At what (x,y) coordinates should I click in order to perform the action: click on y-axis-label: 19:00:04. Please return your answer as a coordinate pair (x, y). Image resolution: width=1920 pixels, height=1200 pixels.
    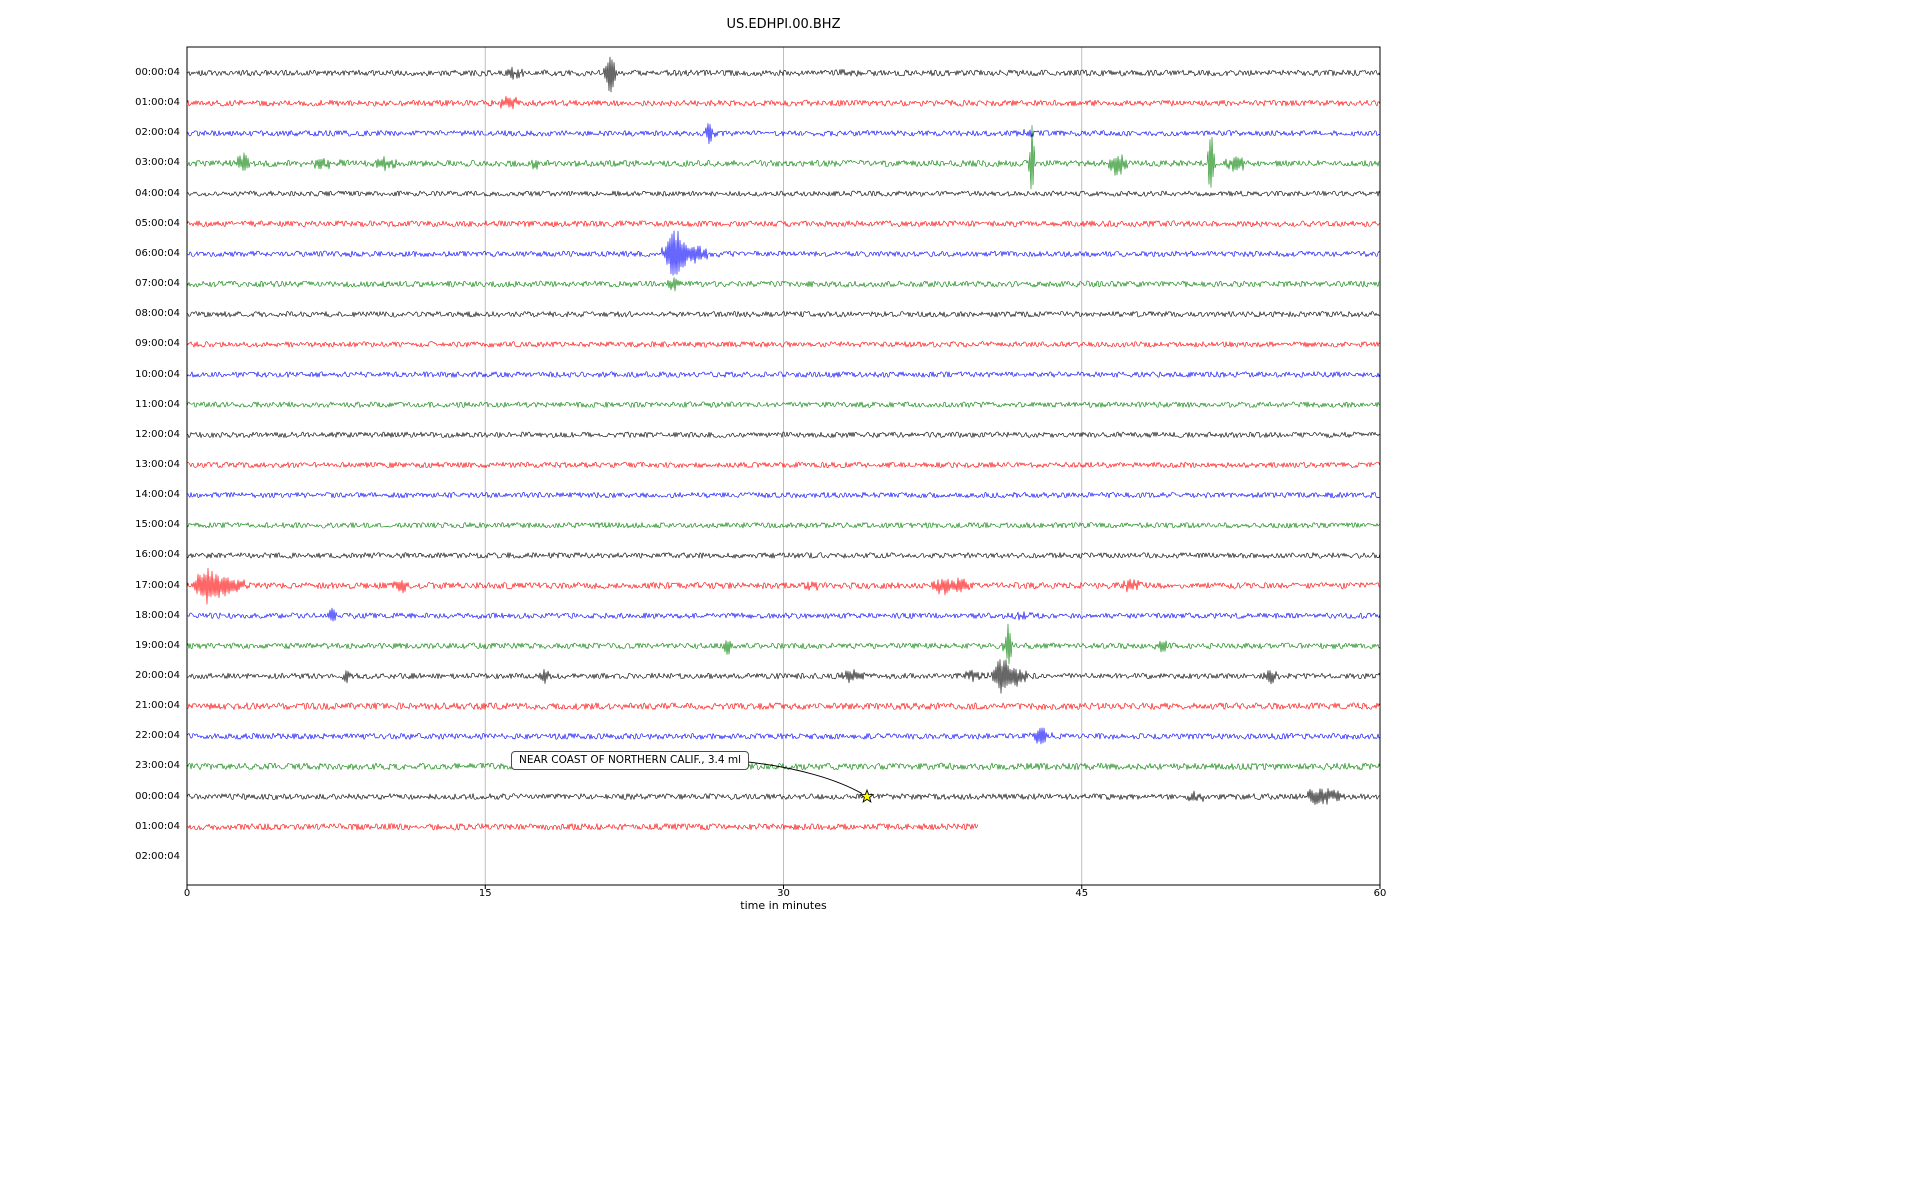
    Looking at the image, I should click on (157, 645).